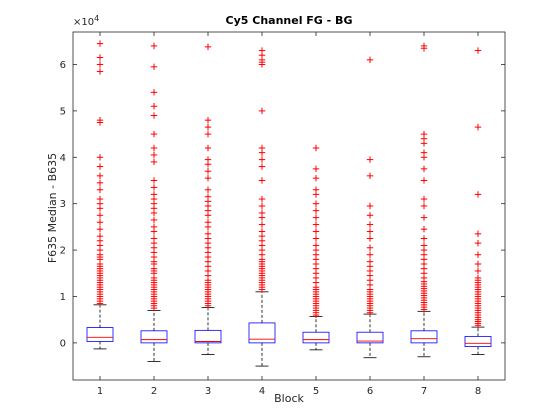  What do you see at coordinates (208, 391) in the screenshot?
I see `x-tick-label: 3` at bounding box center [208, 391].